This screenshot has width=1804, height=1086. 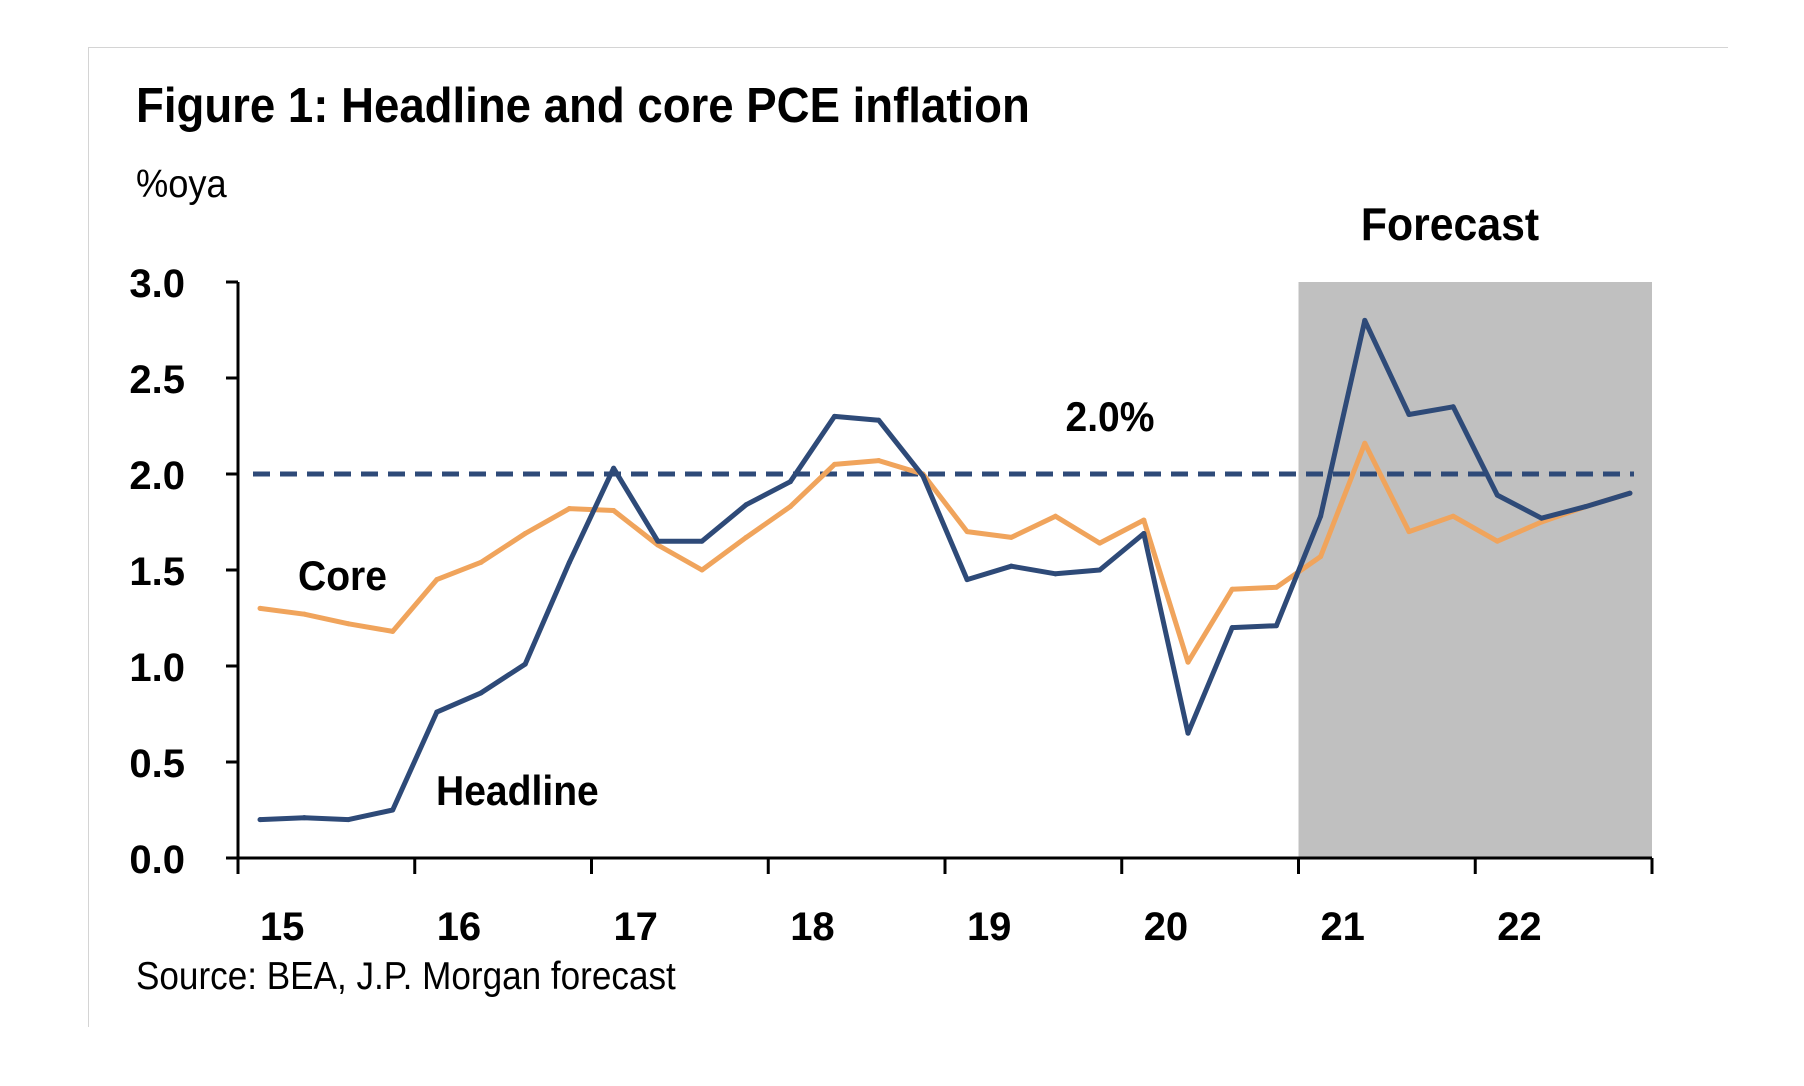 What do you see at coordinates (459, 927) in the screenshot?
I see `x-tick-label: 16` at bounding box center [459, 927].